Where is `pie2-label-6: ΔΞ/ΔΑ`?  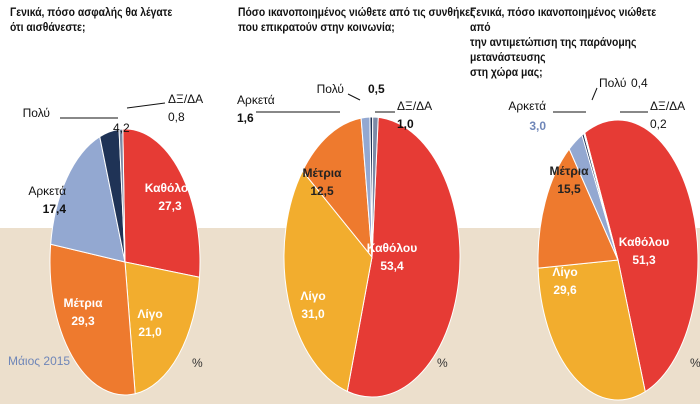 pie2-label-6: ΔΞ/ΔΑ is located at coordinates (414, 106).